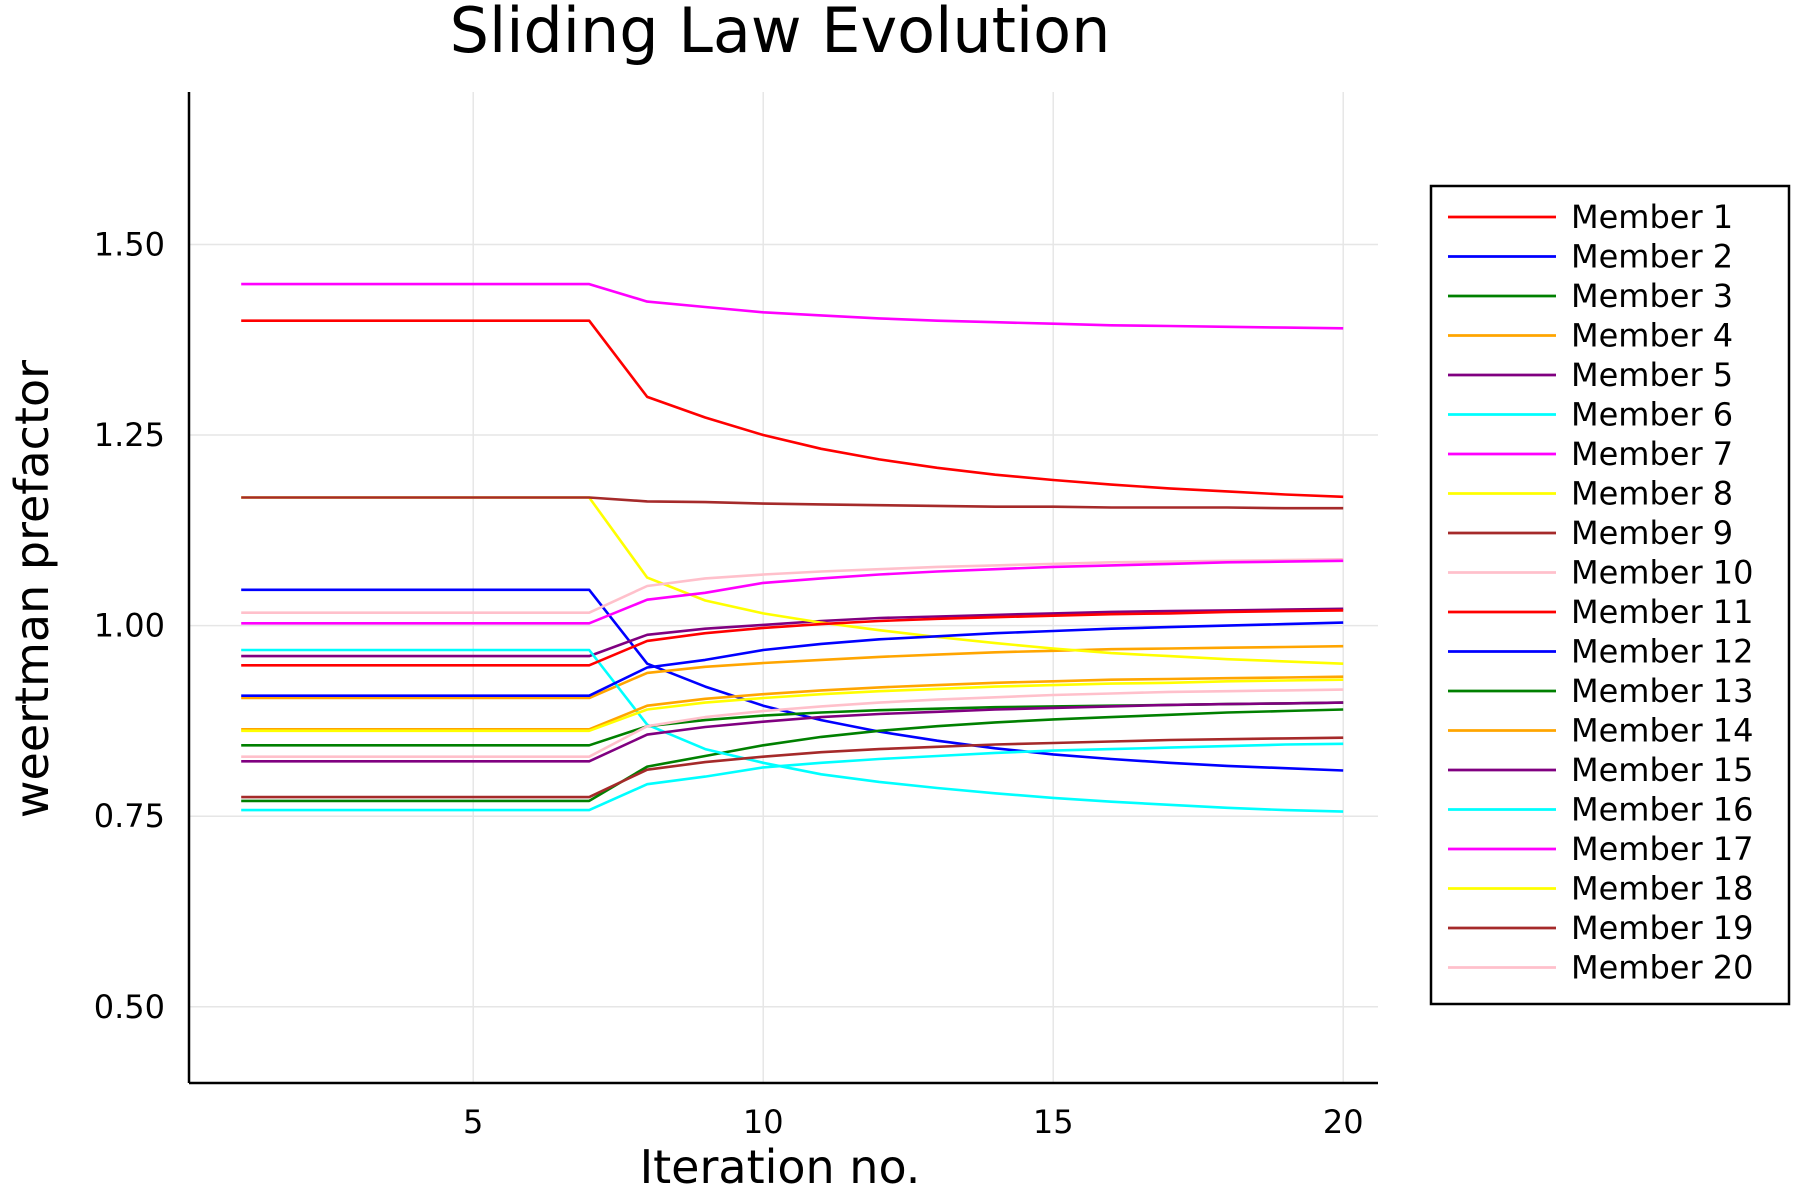  I want to click on x-tick-label: 15, so click(1053, 1122).